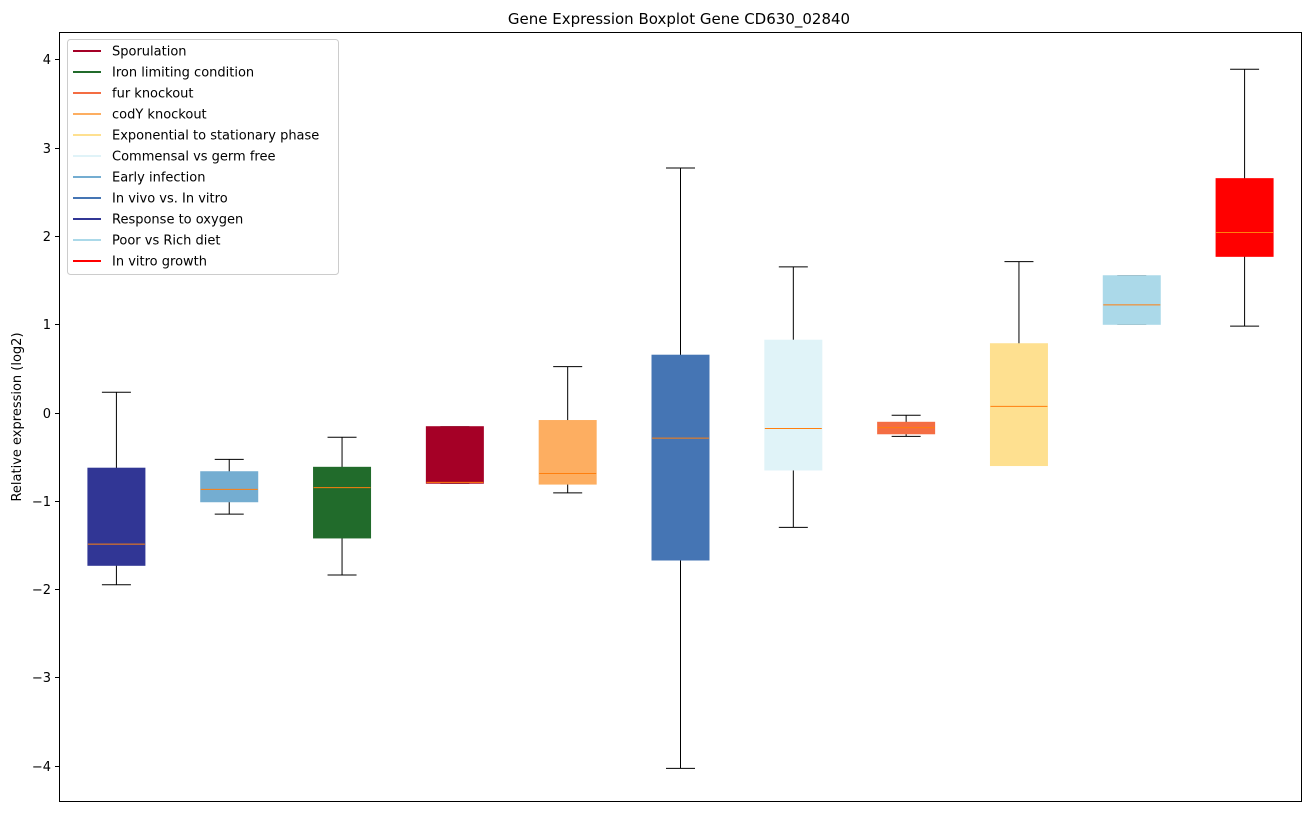 This screenshot has width=1309, height=816. I want to click on y-tick-label: 4, so click(47, 60).